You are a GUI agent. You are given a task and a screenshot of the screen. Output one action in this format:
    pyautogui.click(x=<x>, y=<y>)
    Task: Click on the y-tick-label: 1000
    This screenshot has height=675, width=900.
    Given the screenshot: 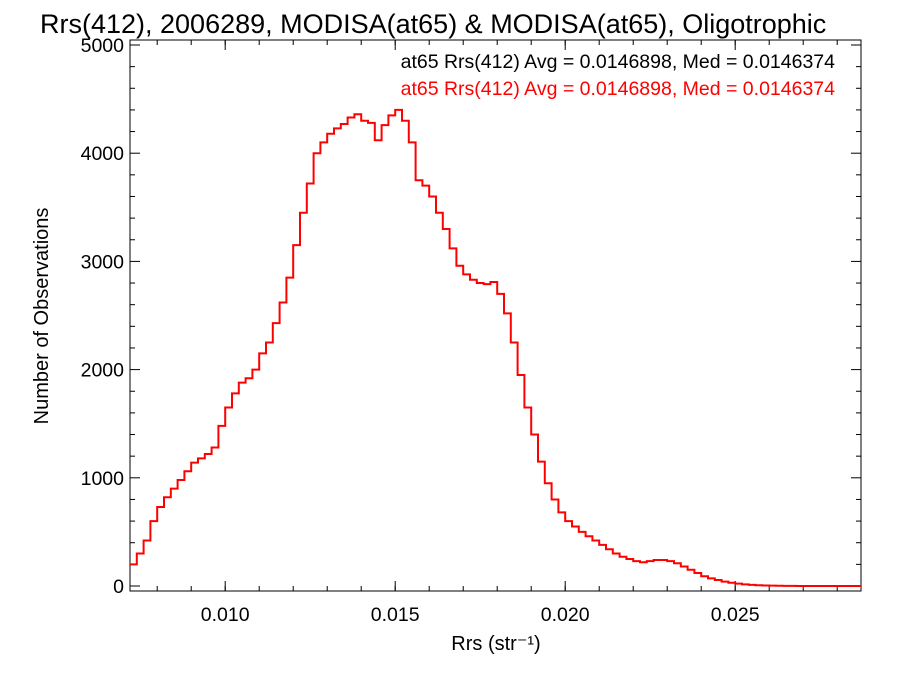 What is the action you would take?
    pyautogui.click(x=103, y=479)
    